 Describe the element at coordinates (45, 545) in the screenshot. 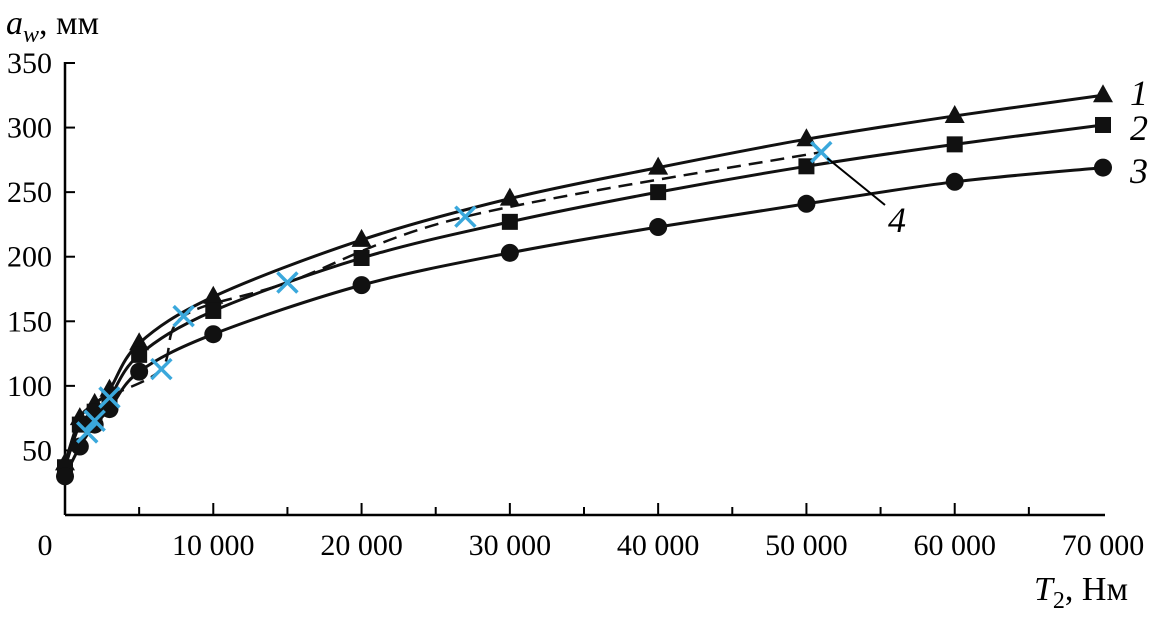

I see `x-tick-label: 0` at that location.